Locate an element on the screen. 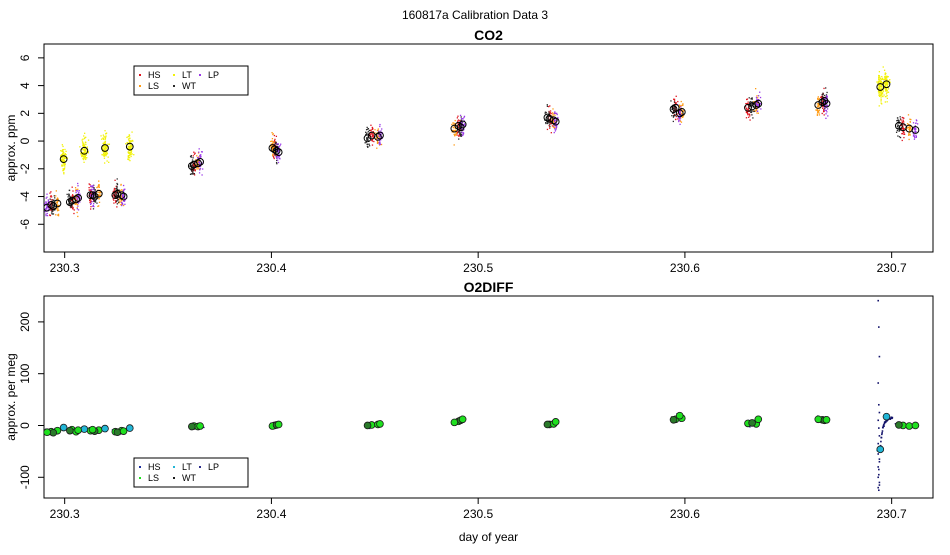 This screenshot has height=555, width=950. chart-title: O2DIFF is located at coordinates (489, 287).